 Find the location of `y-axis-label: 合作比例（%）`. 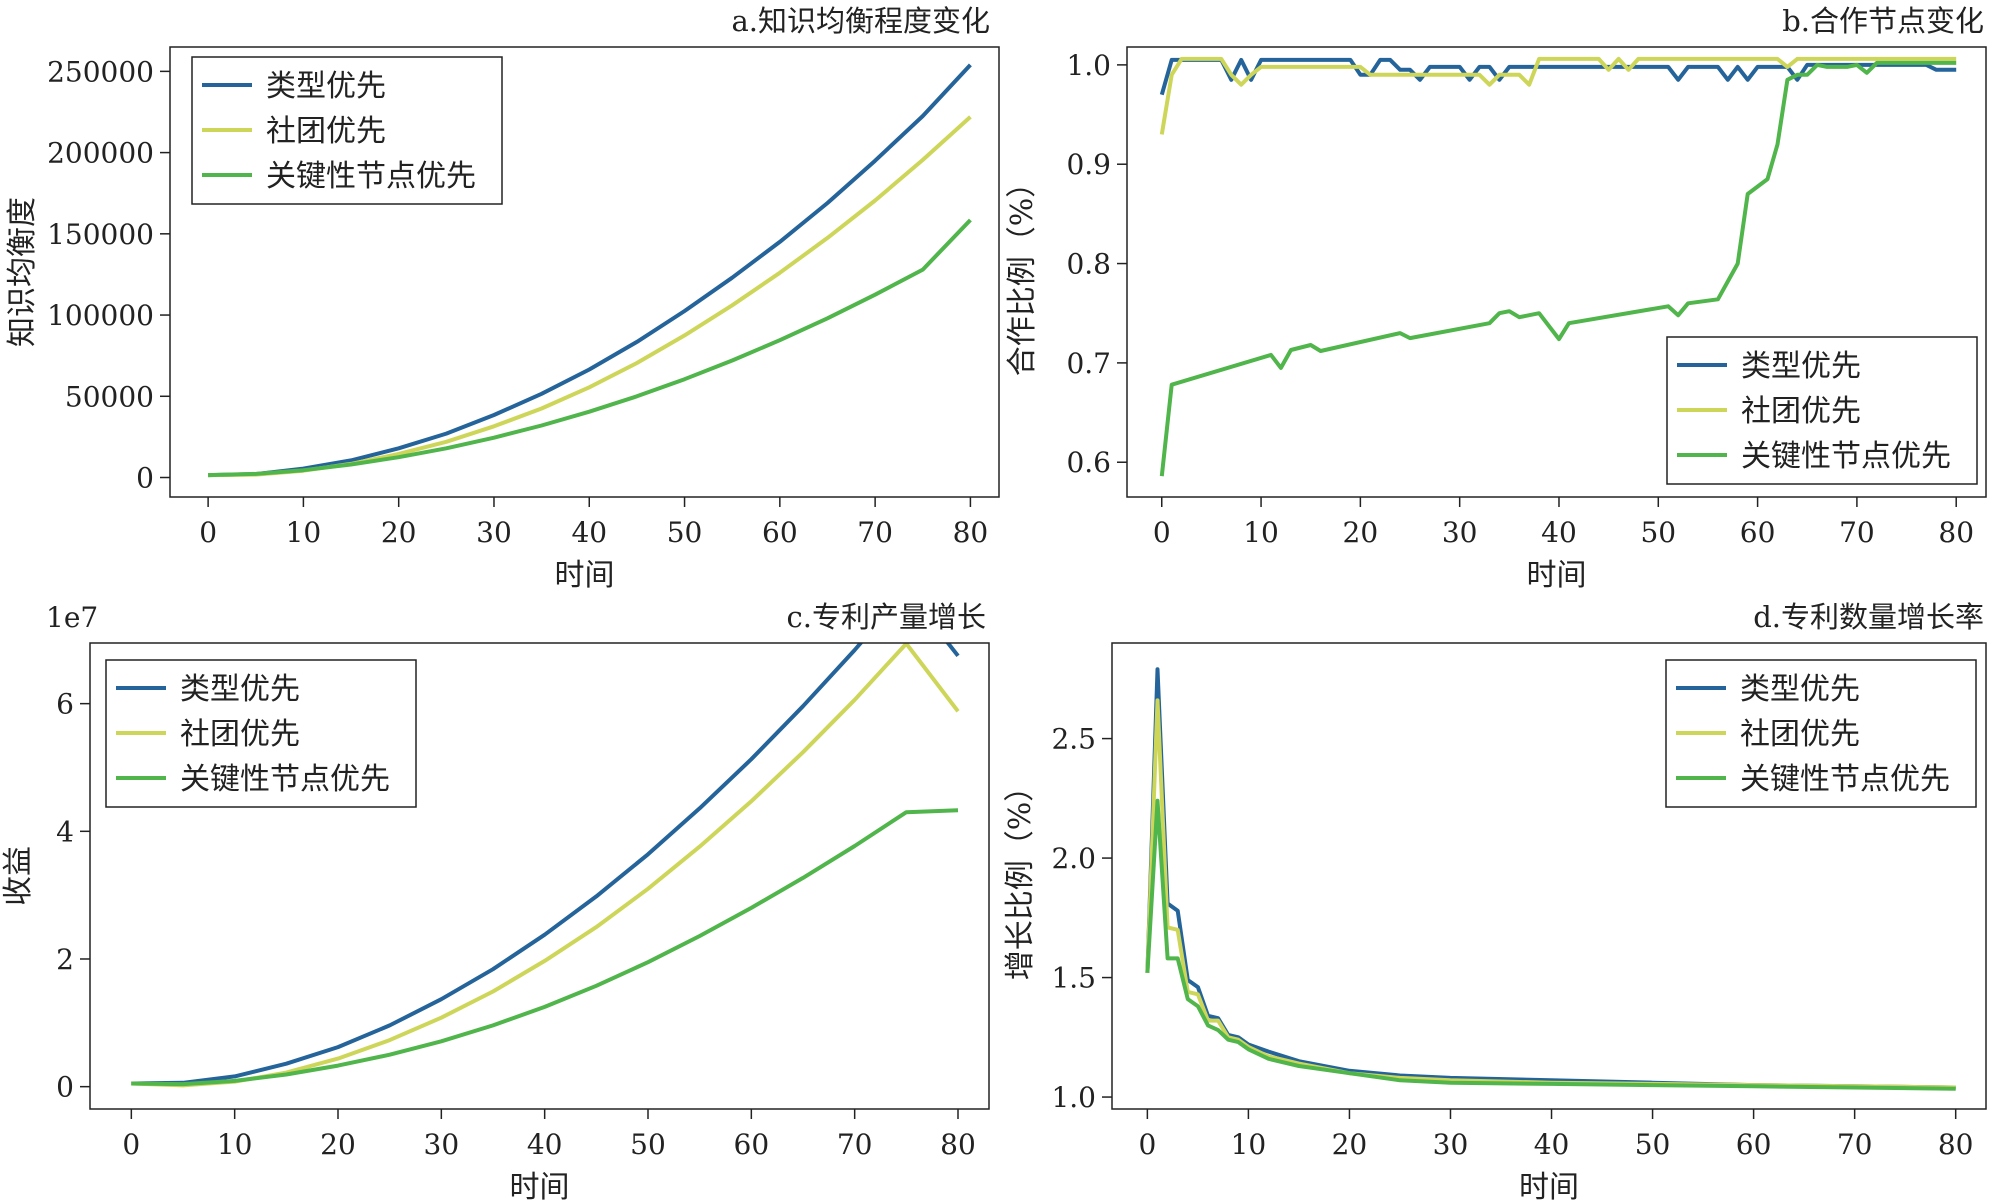

y-axis-label: 合作比例（%） is located at coordinates (1022, 272).